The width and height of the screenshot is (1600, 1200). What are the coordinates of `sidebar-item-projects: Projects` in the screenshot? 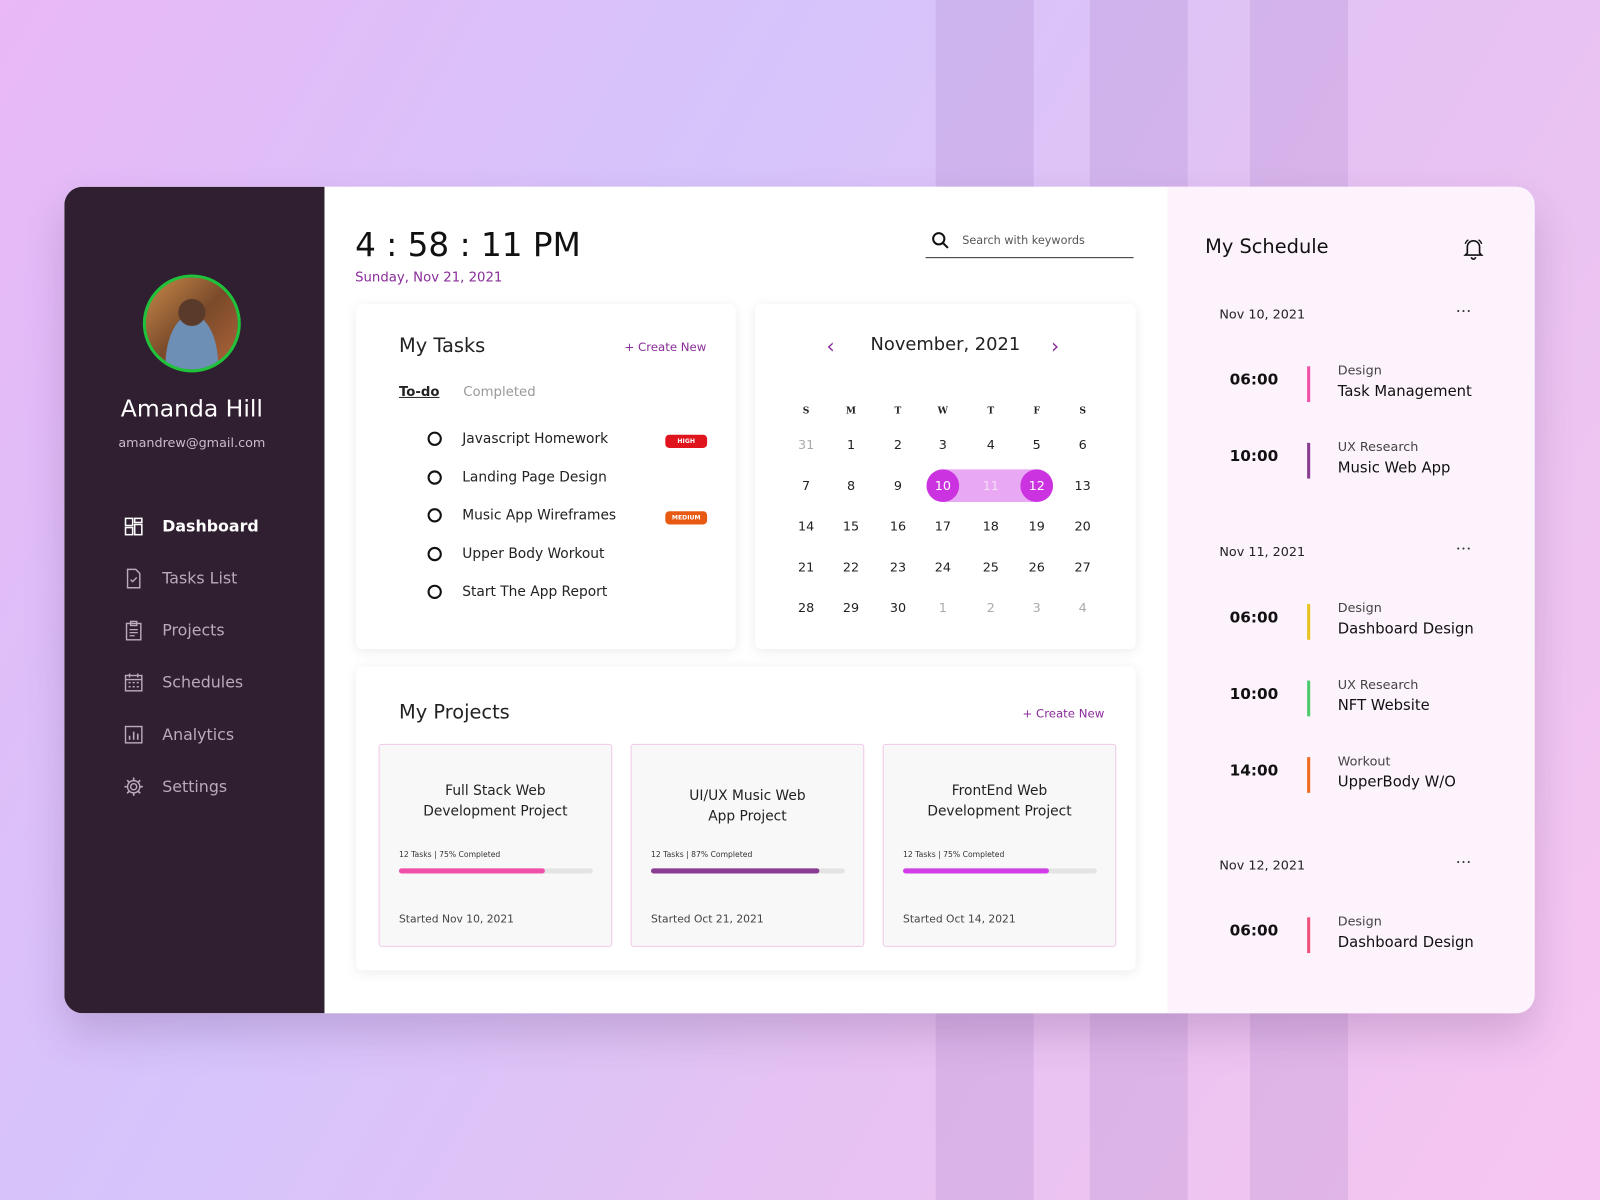 It's located at (174, 630).